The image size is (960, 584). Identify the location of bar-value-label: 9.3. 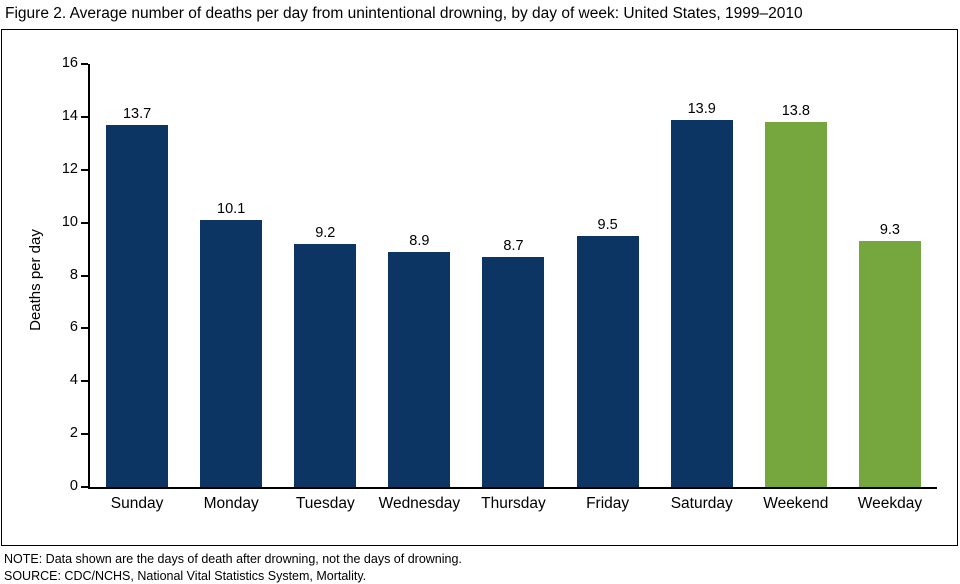
(890, 230).